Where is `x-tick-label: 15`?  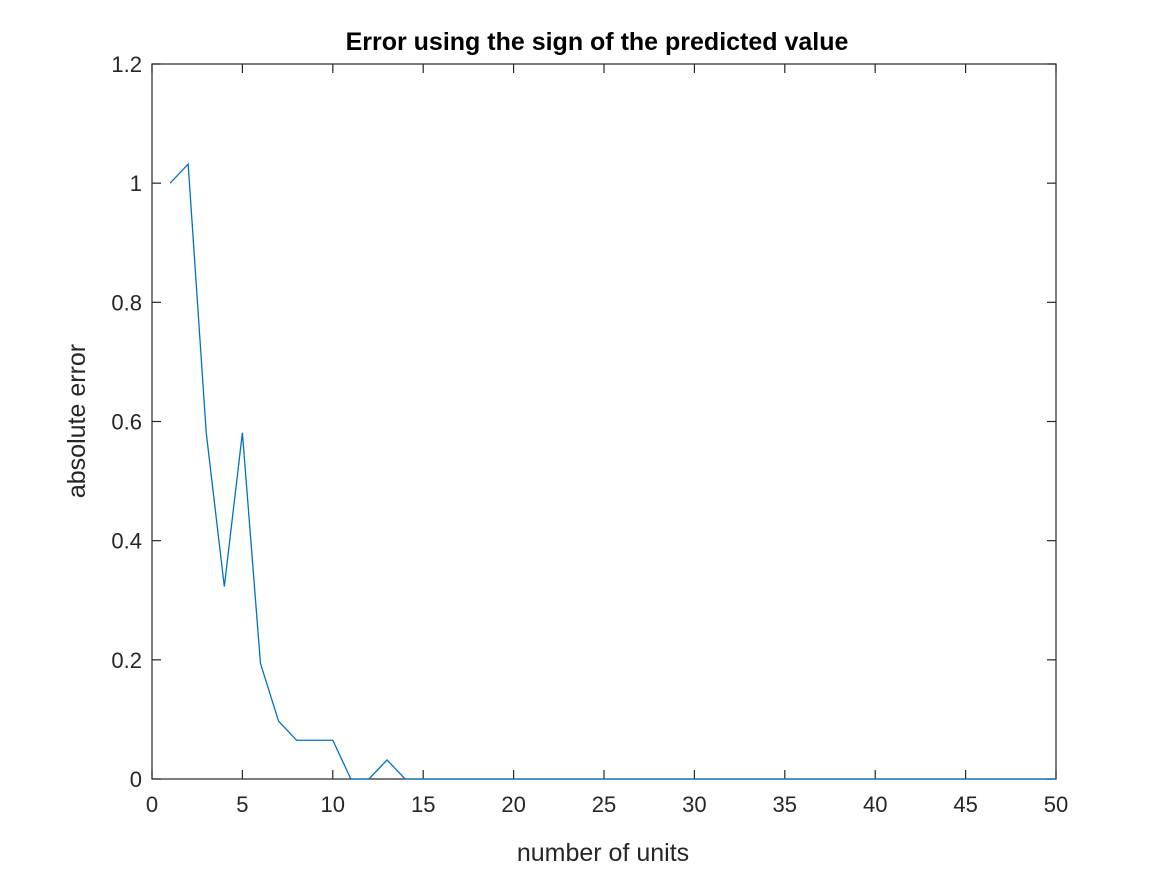
x-tick-label: 15 is located at coordinates (423, 804).